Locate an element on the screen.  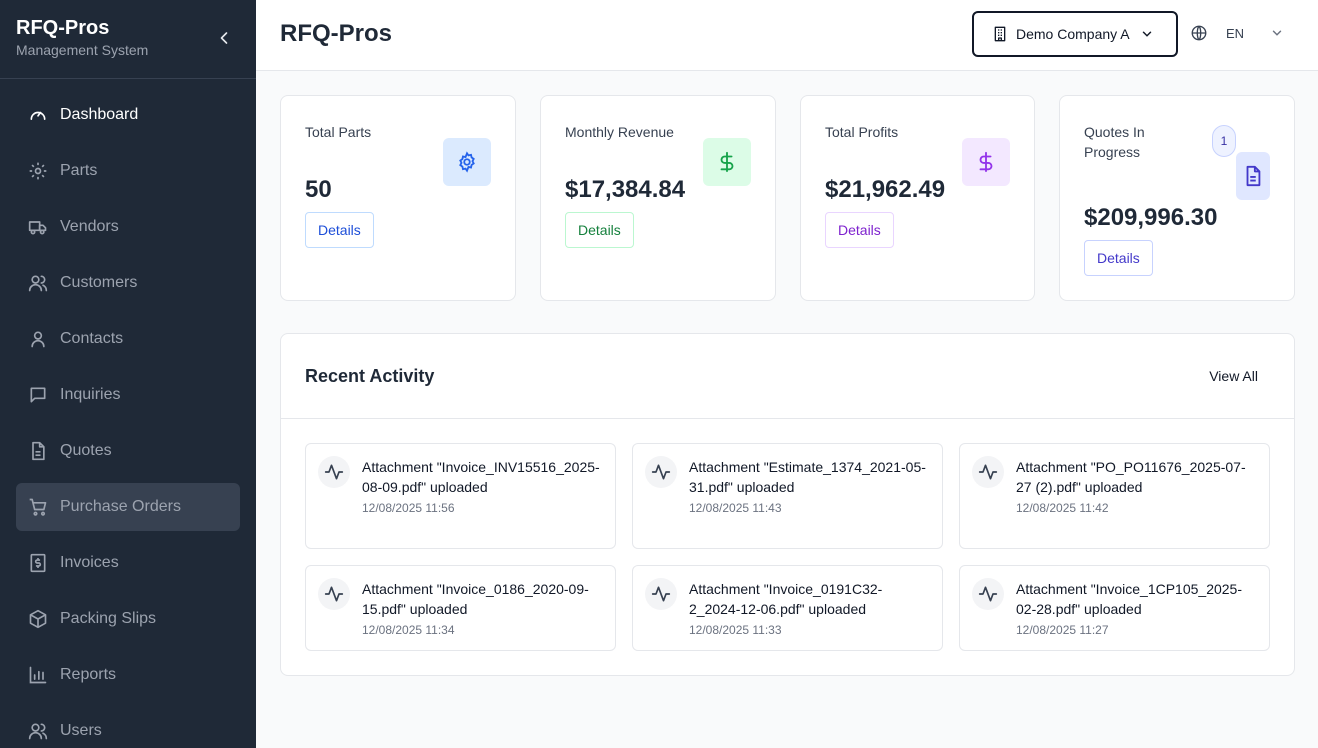
sidebar-item-parts: Parts is located at coordinates (128, 171).